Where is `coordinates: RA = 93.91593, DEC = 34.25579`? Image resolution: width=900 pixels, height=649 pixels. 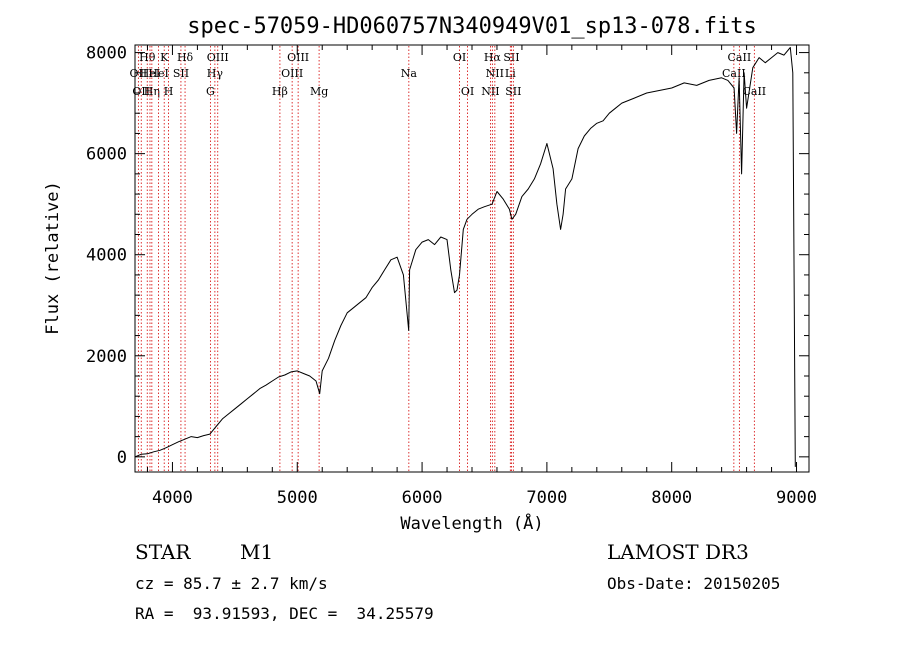
coordinates: RA = 93.91593, DEC = 34.25579 is located at coordinates (284, 613).